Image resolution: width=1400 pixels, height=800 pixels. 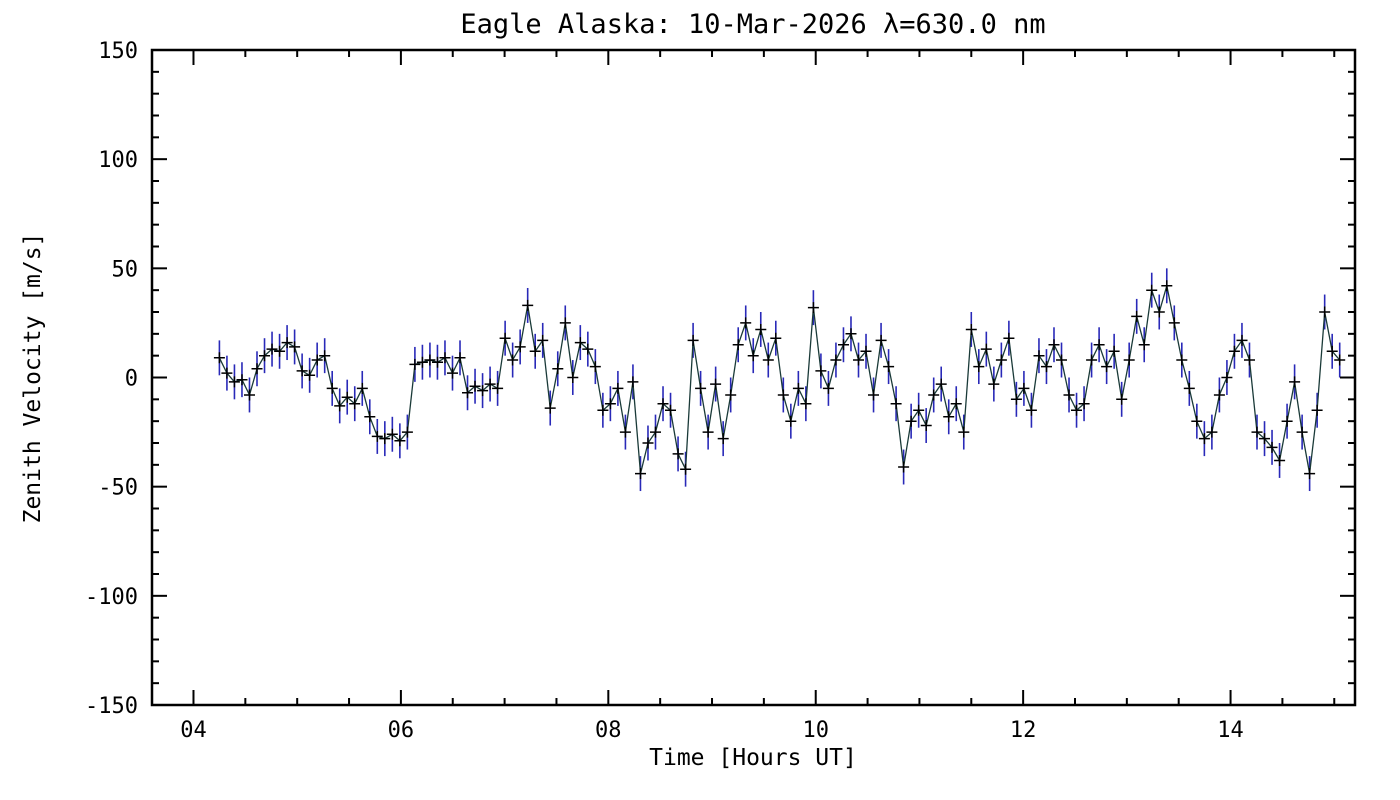 I want to click on x-tick-label: 08, so click(x=608, y=730).